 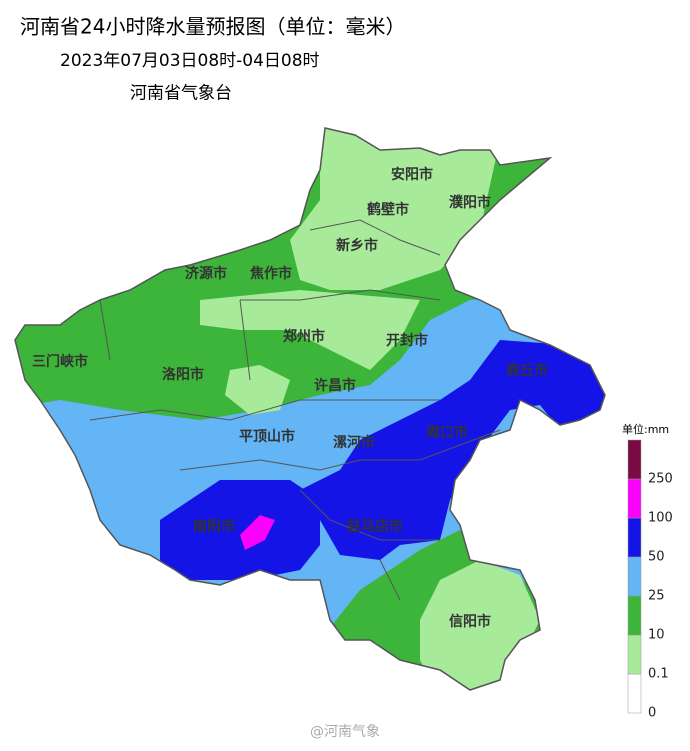 I want to click on city-label: 开封市, so click(x=407, y=340).